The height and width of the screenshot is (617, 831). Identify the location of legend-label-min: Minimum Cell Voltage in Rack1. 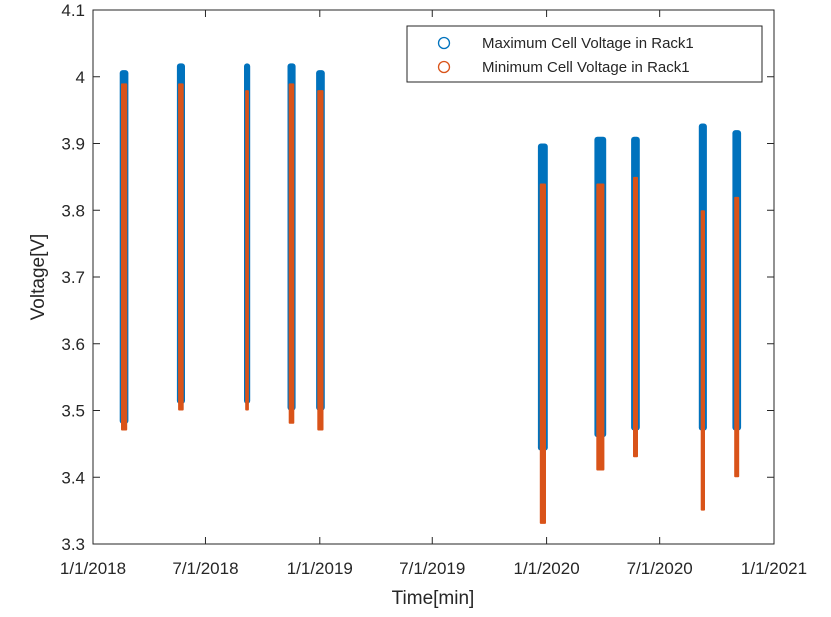
(586, 67).